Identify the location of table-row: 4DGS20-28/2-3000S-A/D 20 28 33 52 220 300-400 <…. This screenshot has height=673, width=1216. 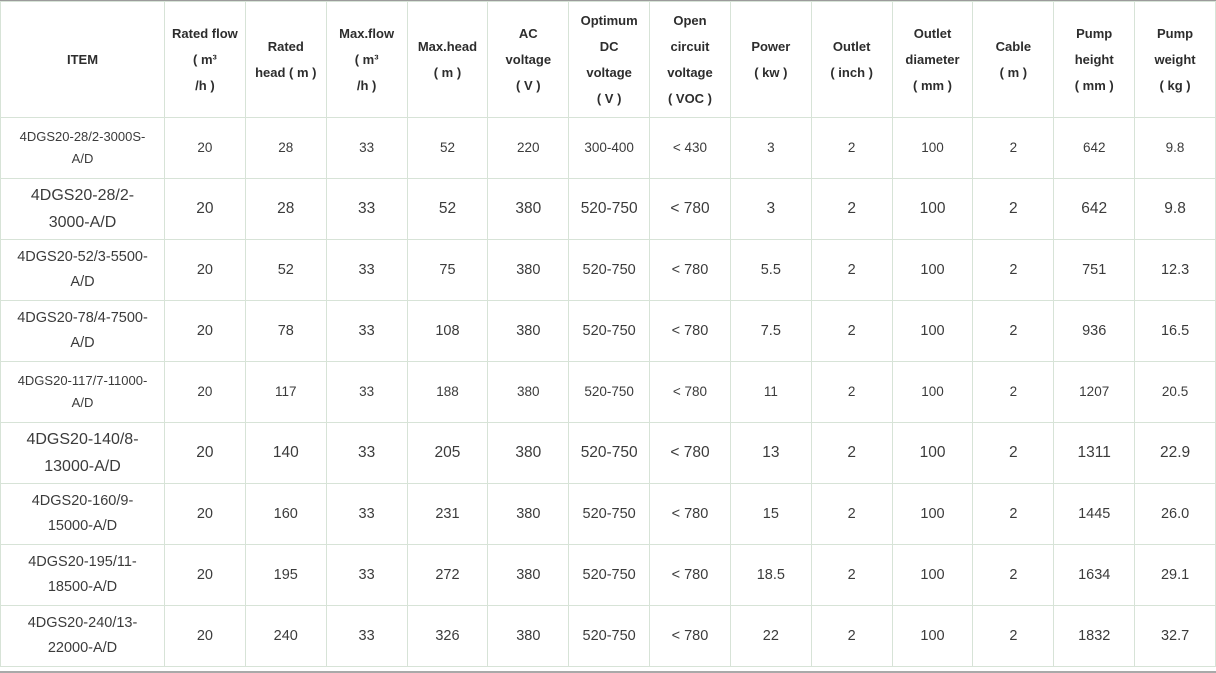
(608, 148).